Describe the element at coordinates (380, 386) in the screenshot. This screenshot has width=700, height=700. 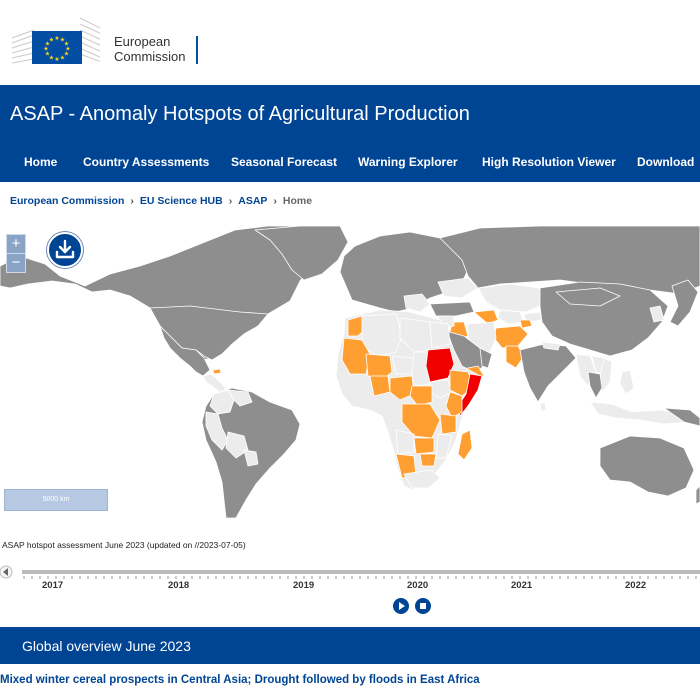
I see `map-burkina-ghana` at that location.